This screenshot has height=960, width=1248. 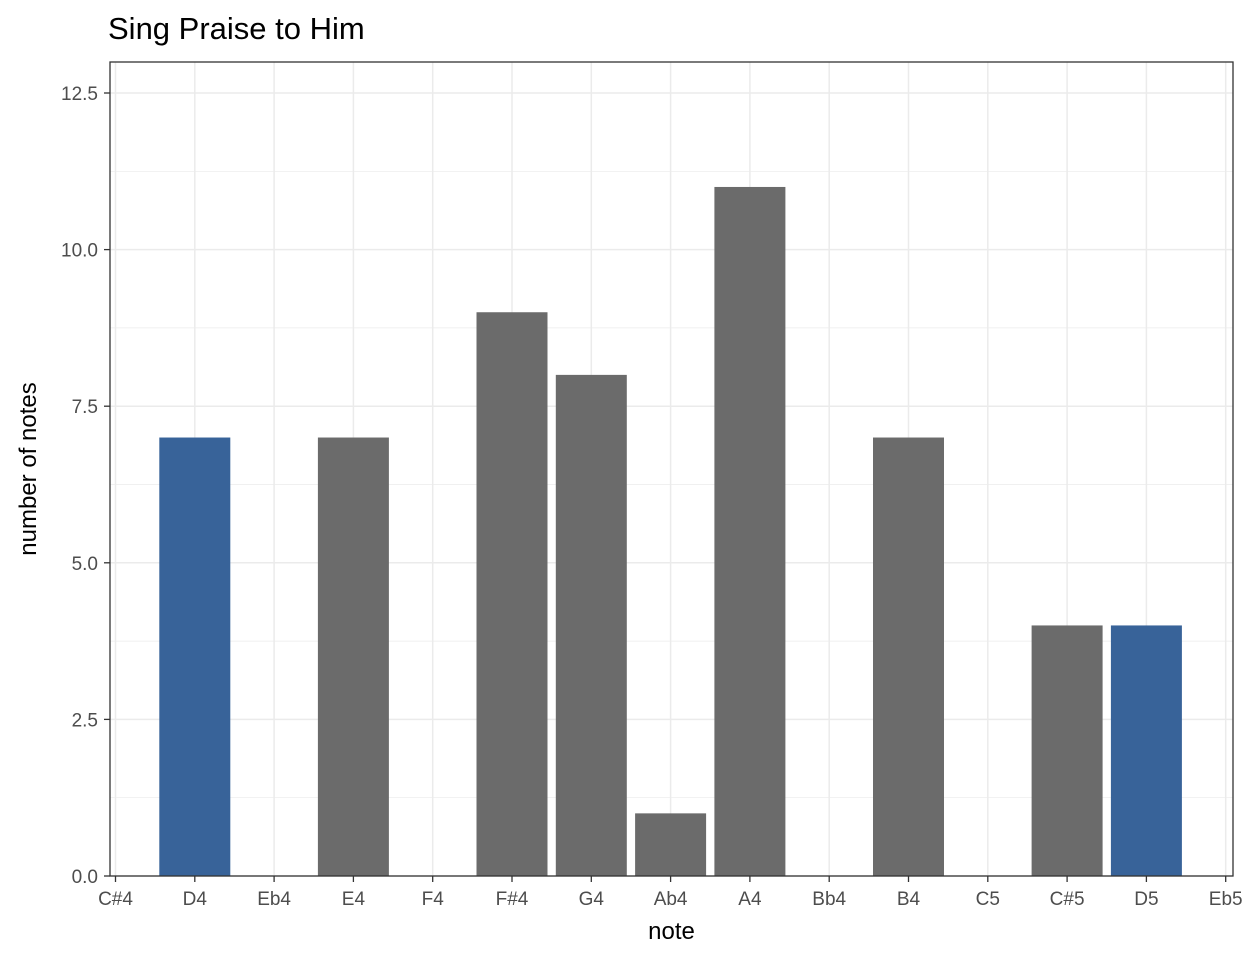 What do you see at coordinates (829, 899) in the screenshot?
I see `x-tick-label: Bb4` at bounding box center [829, 899].